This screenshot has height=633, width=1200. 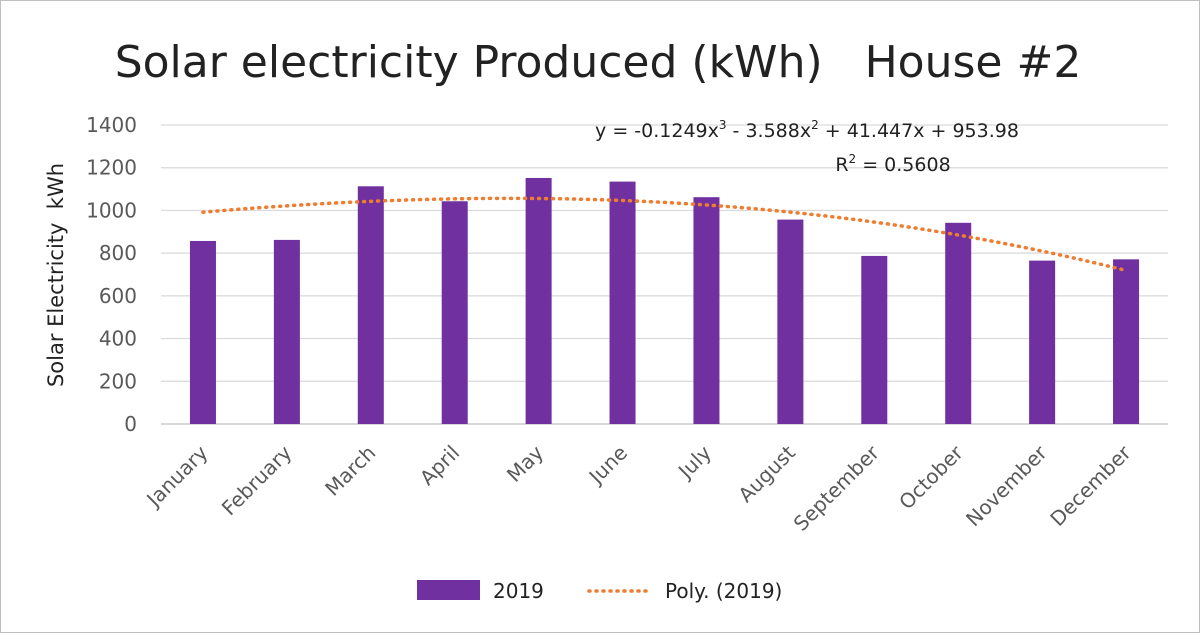 I want to click on legend-label-2019: 2019, so click(x=518, y=591).